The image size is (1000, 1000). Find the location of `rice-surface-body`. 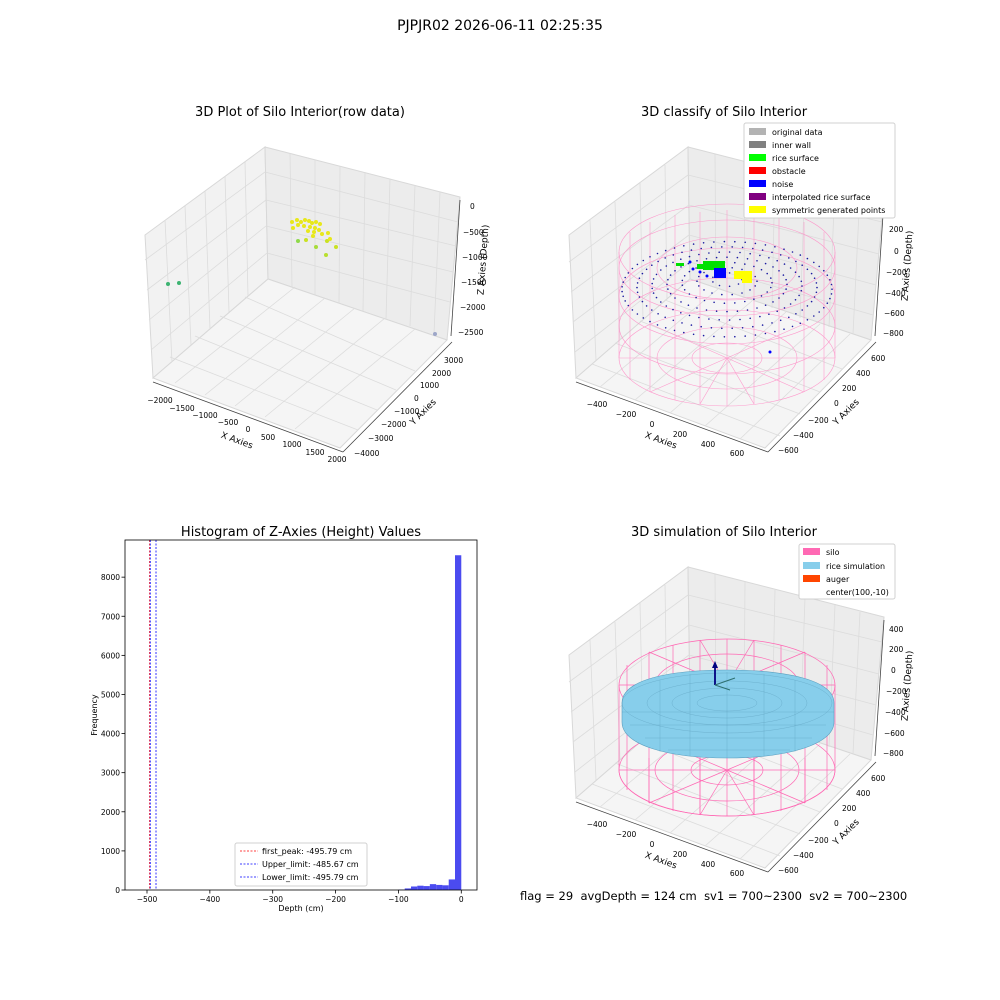

rice-surface-body is located at coordinates (728, 714).